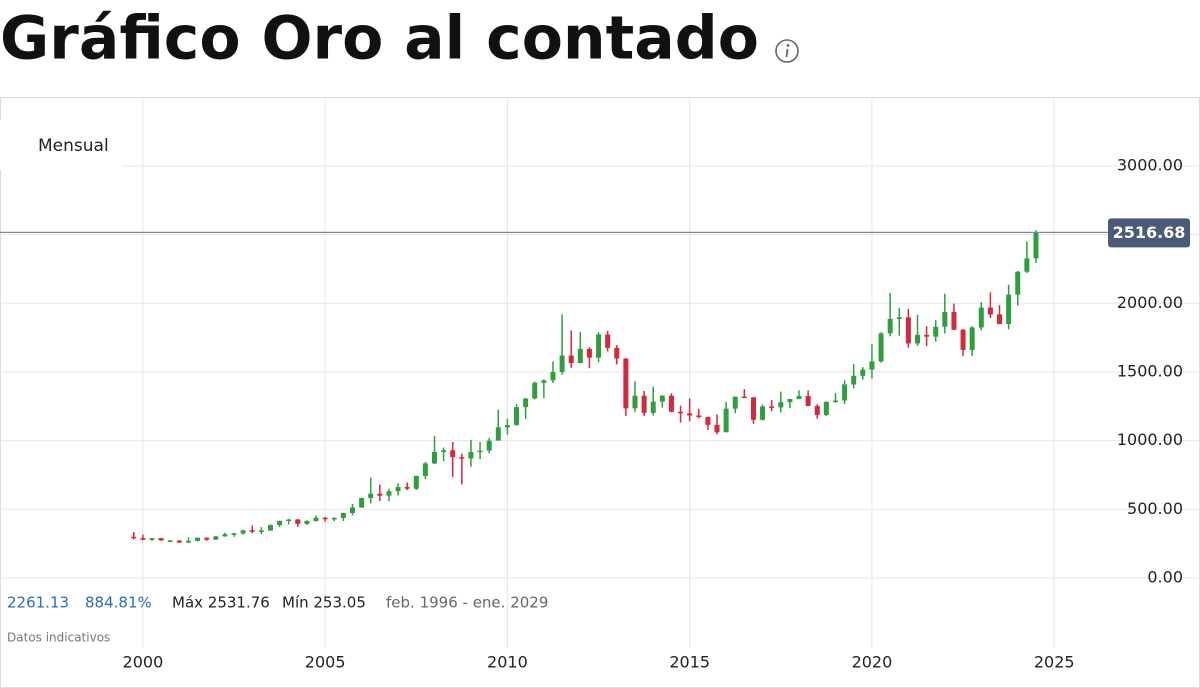 Image resolution: width=1200 pixels, height=688 pixels. Describe the element at coordinates (38, 603) in the screenshot. I see `change: 2261.13` at that location.